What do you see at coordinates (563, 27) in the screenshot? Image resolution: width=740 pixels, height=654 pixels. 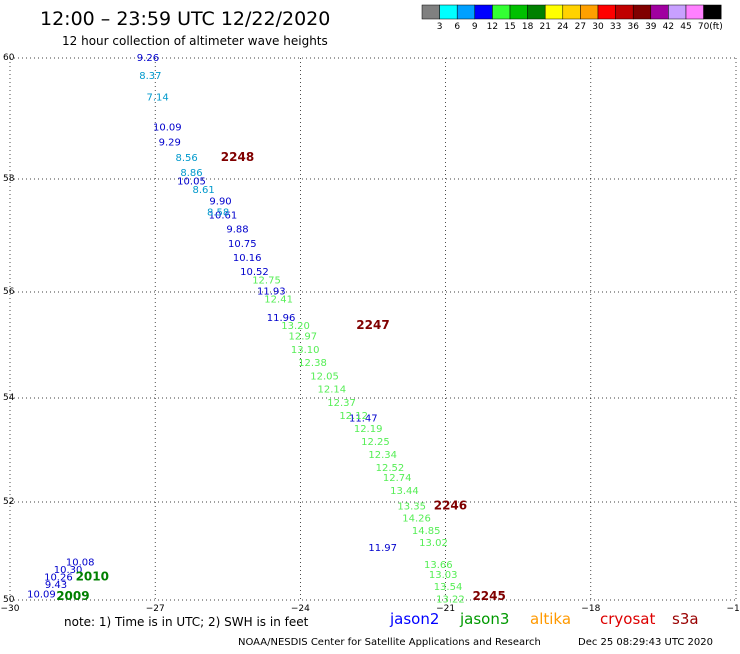 I see `legend-label: 24` at bounding box center [563, 27].